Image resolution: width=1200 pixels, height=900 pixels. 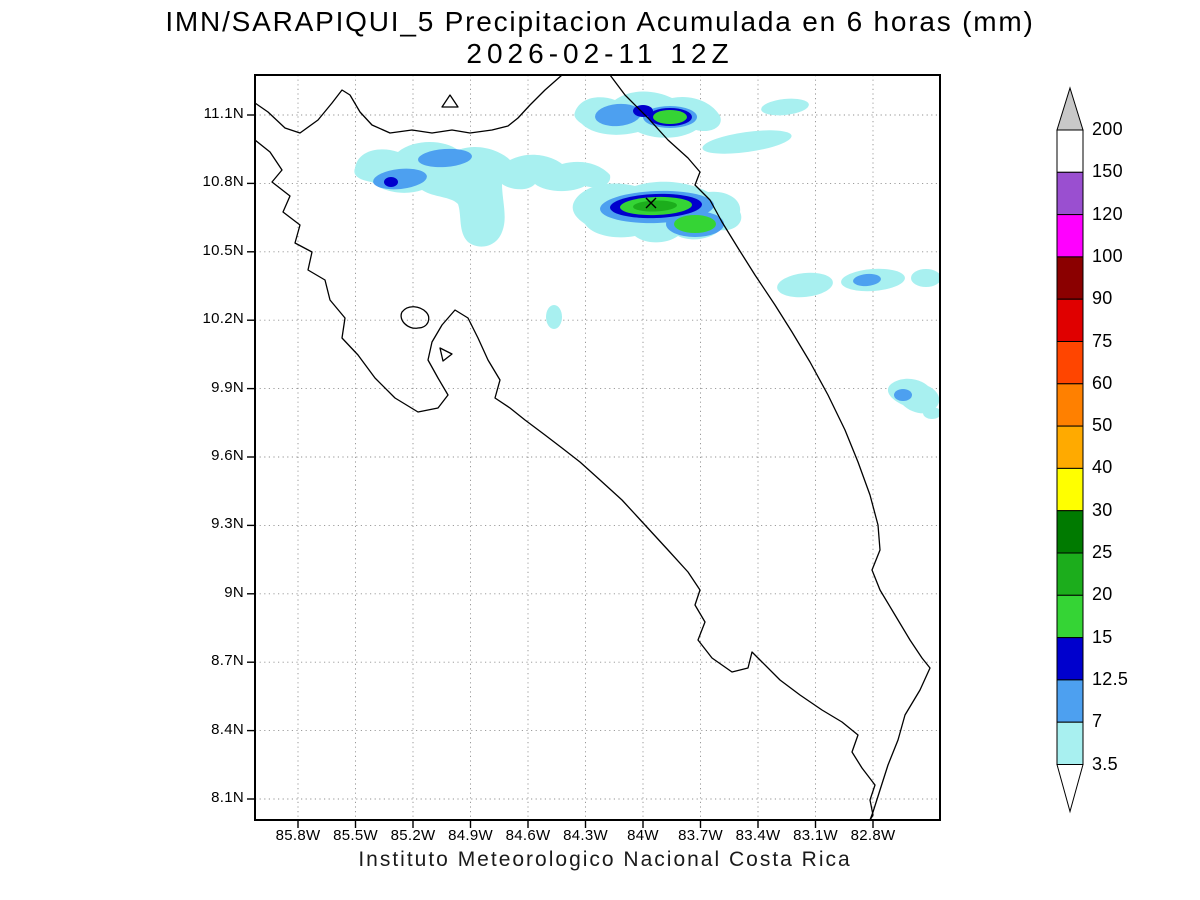 What do you see at coordinates (227, 387) in the screenshot?
I see `lat-tick-label: 9.9N` at bounding box center [227, 387].